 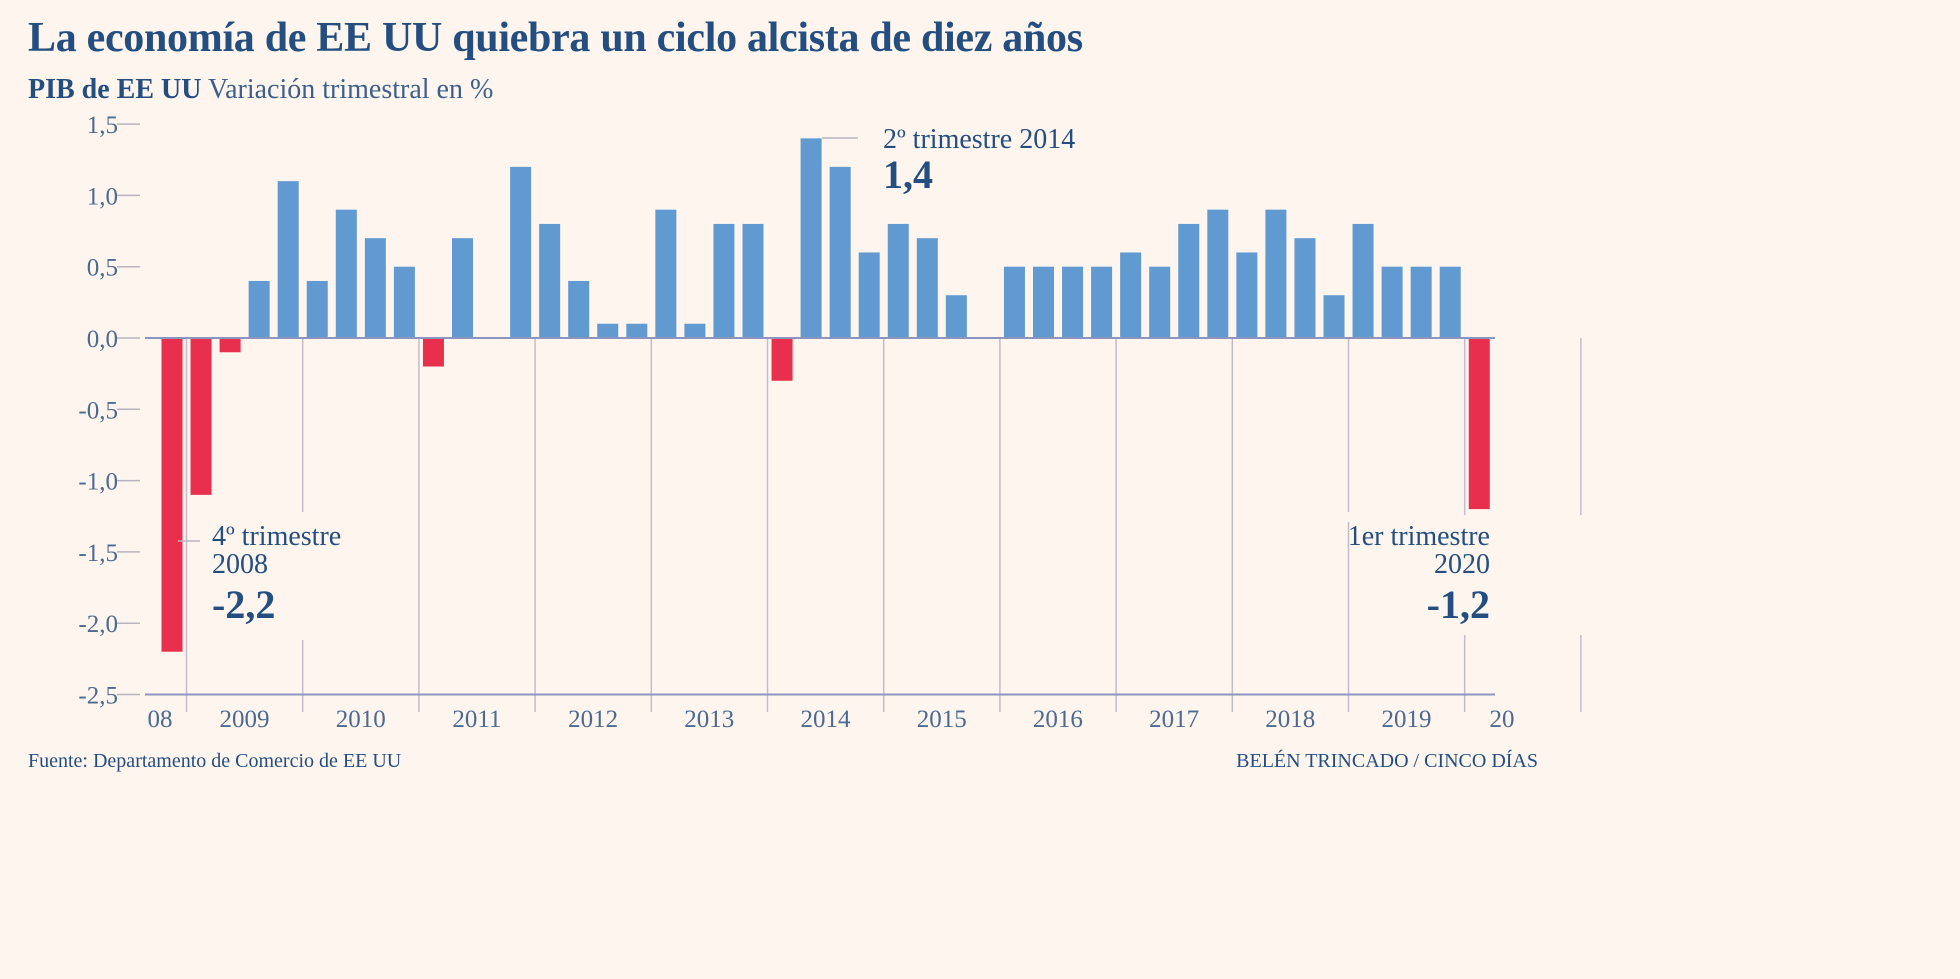 I want to click on bar-2017-t1, so click(x=1131, y=295).